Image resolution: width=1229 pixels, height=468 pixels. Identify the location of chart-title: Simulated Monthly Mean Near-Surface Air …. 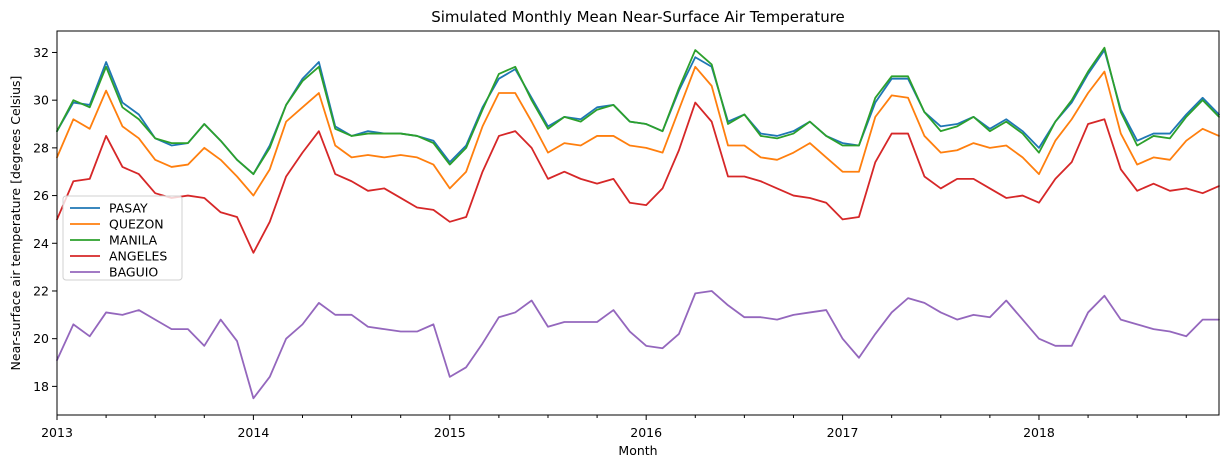
(638, 17).